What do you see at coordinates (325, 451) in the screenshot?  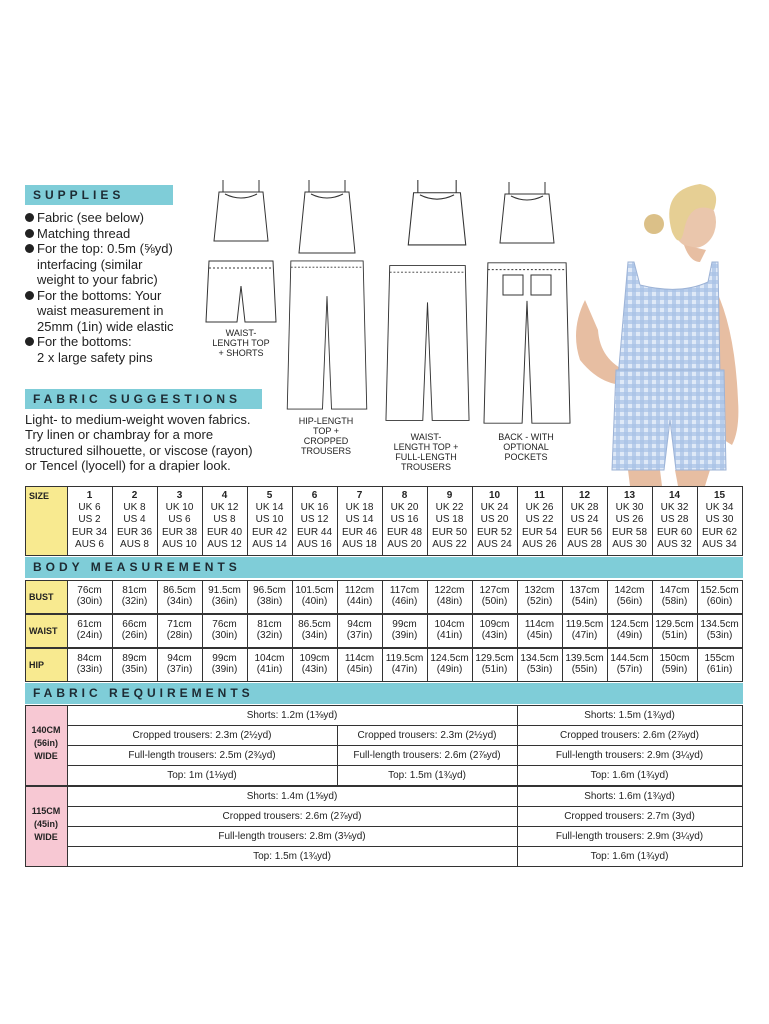 I see `illustration-label: TROUSERS` at bounding box center [325, 451].